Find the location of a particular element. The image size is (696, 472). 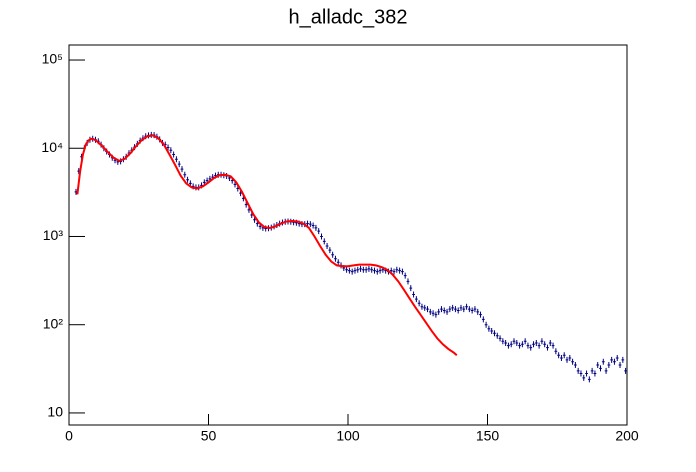

x-tick-label: 50 is located at coordinates (209, 436).